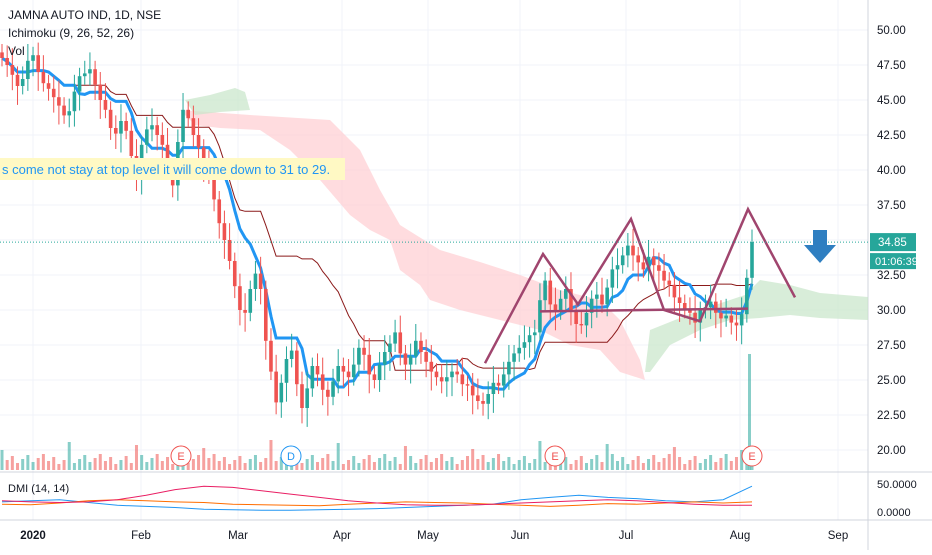 Image resolution: width=932 pixels, height=555 pixels. What do you see at coordinates (71, 33) in the screenshot?
I see `indicator-ichimoku-label: Ichimoku (9, 26, 52, 26)` at bounding box center [71, 33].